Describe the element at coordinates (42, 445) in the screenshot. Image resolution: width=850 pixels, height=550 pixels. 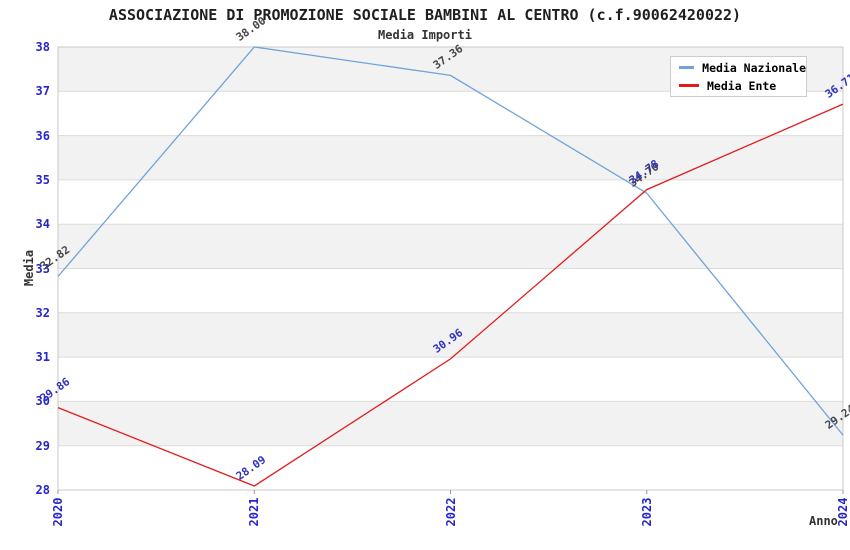
I see `y-tick-label-29: 29` at that location.